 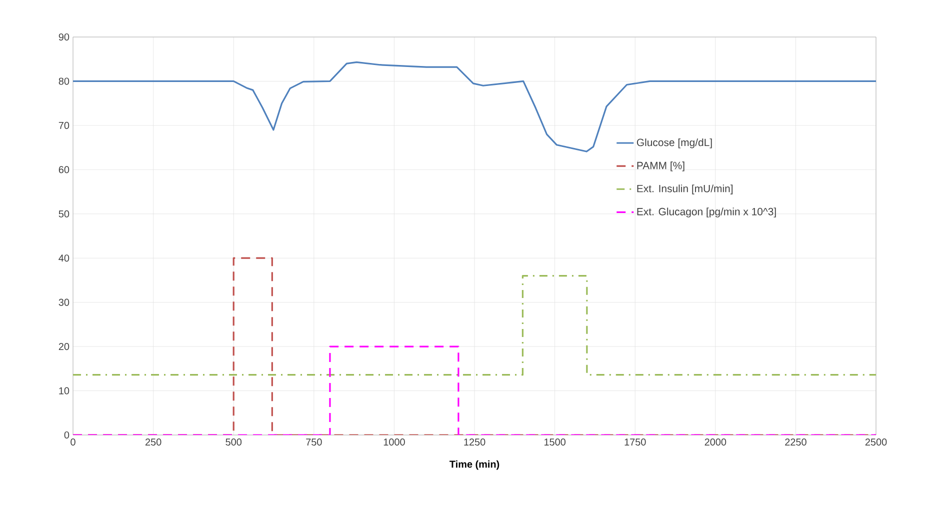 I want to click on x-tick-label: 1250, so click(x=475, y=442).